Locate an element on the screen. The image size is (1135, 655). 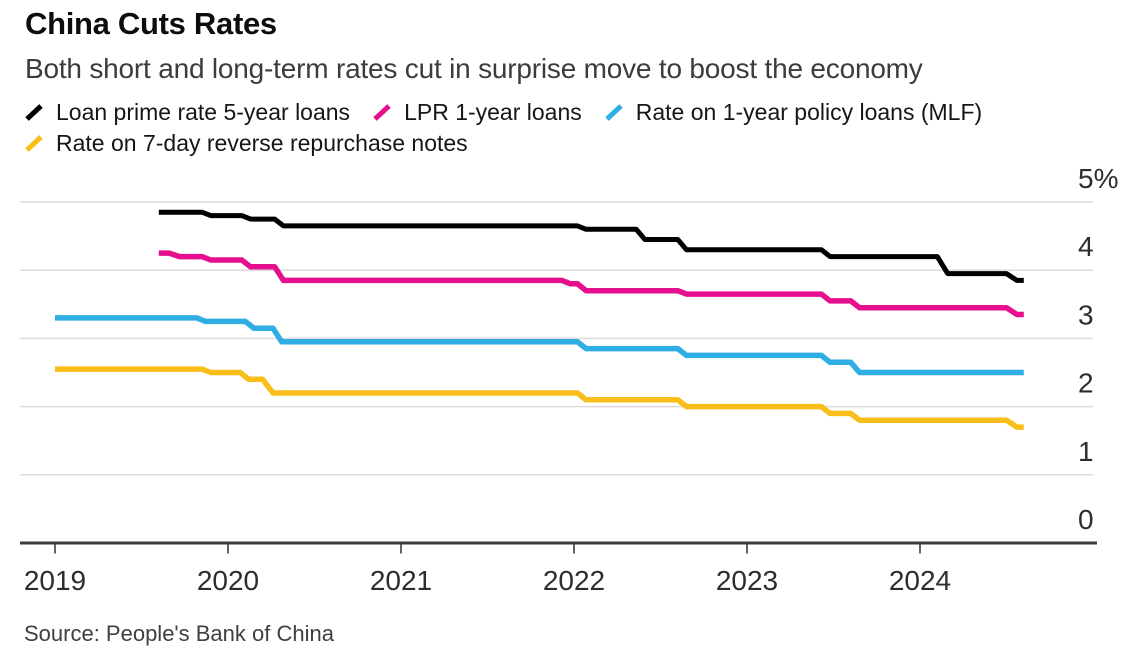
yellow-line-swatch-icon is located at coordinates (34, 143).